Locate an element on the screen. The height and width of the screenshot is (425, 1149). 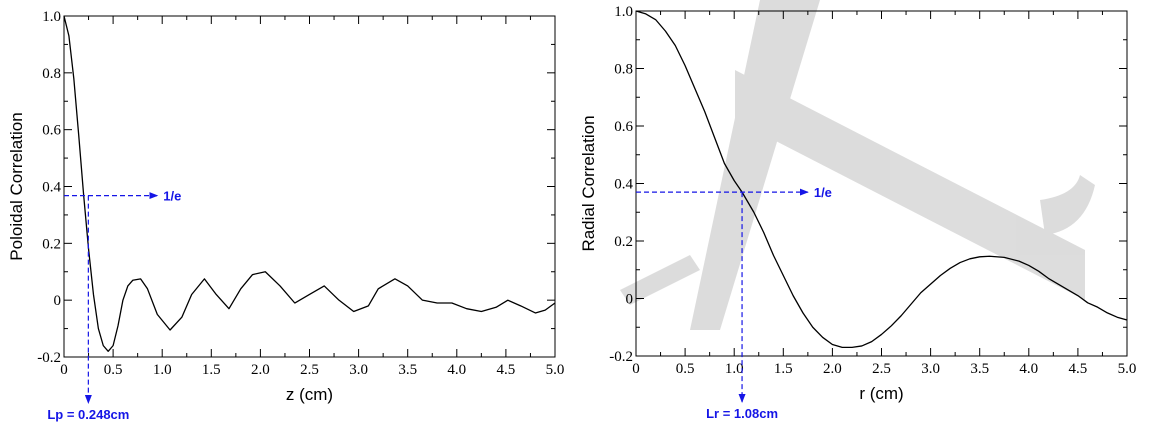
length-label: Lr = 1.08cm is located at coordinates (742, 413).